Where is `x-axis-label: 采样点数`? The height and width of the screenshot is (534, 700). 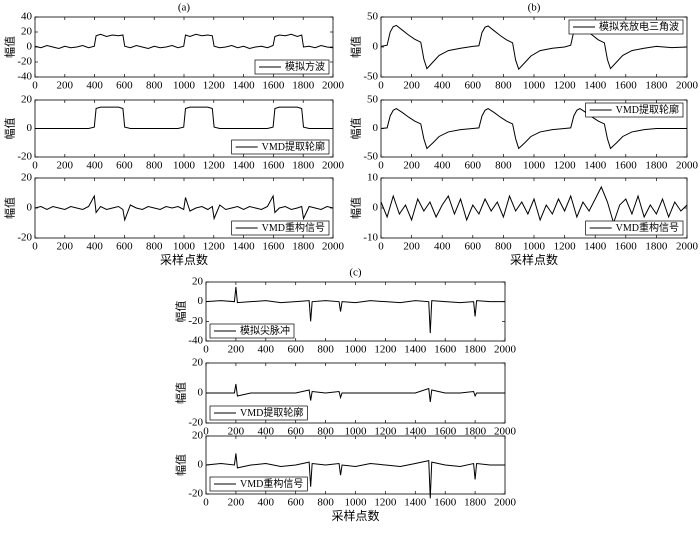 x-axis-label: 采样点数 is located at coordinates (355, 515).